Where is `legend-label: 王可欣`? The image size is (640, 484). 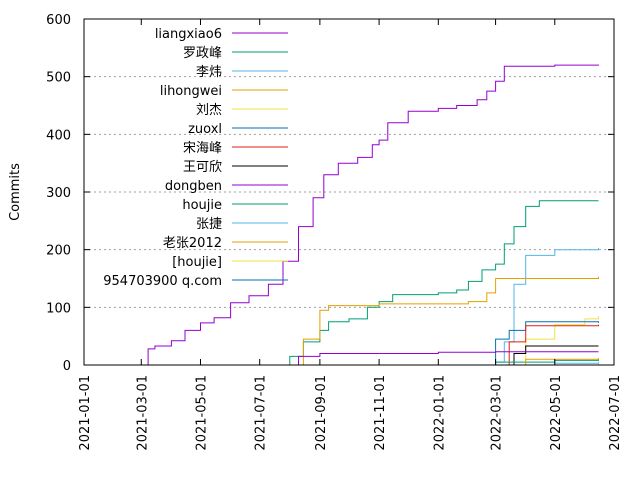 legend-label: 王可欣 is located at coordinates (202, 167).